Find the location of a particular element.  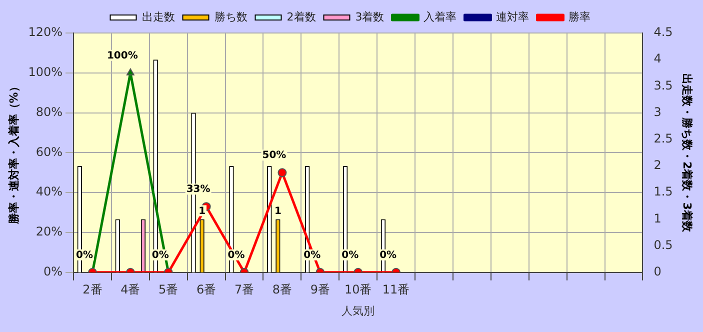

legend-label: 3着数 is located at coordinates (369, 17).